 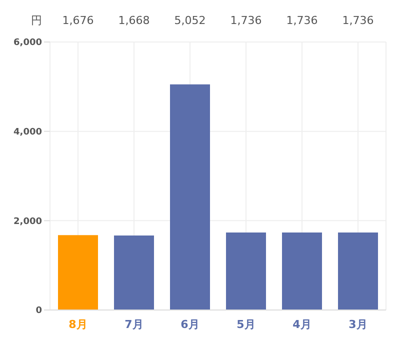 What do you see at coordinates (28, 221) in the screenshot?
I see `y-tick-label: 2,000` at bounding box center [28, 221].